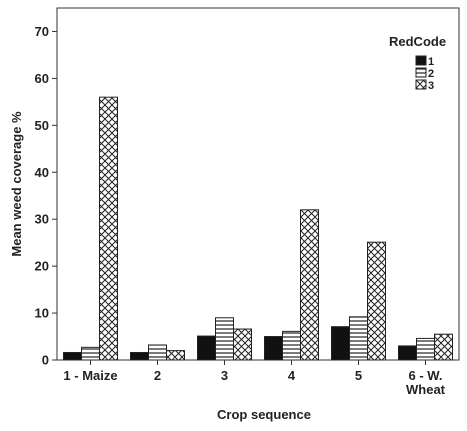  I want to click on y-tick-label: 0, so click(45, 360).